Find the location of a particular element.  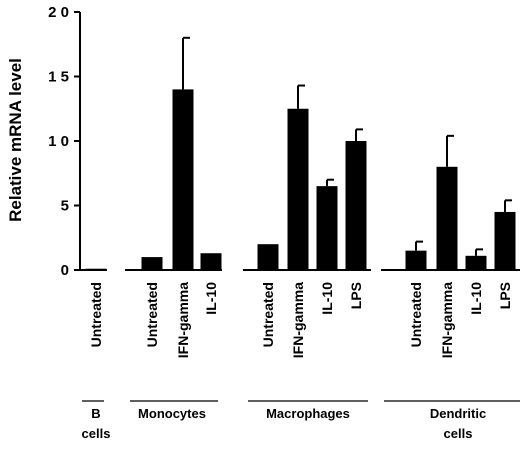

y-tick-label: 1 0 is located at coordinates (58, 141).